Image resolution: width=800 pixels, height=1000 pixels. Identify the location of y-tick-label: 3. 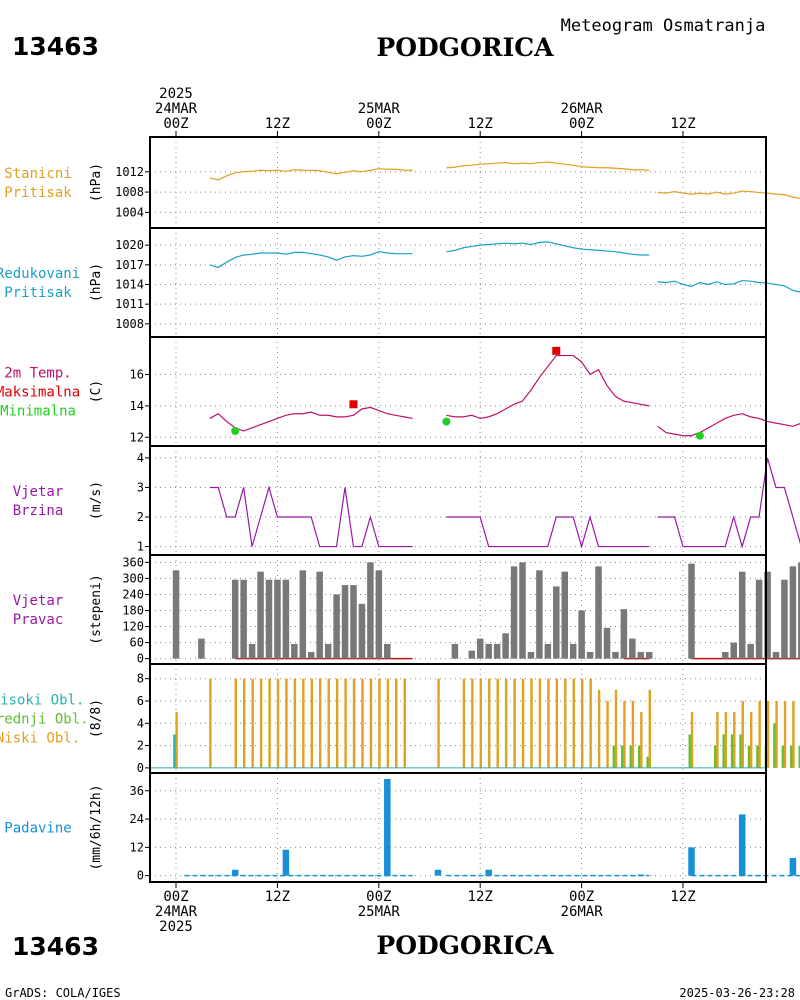
(140, 487).